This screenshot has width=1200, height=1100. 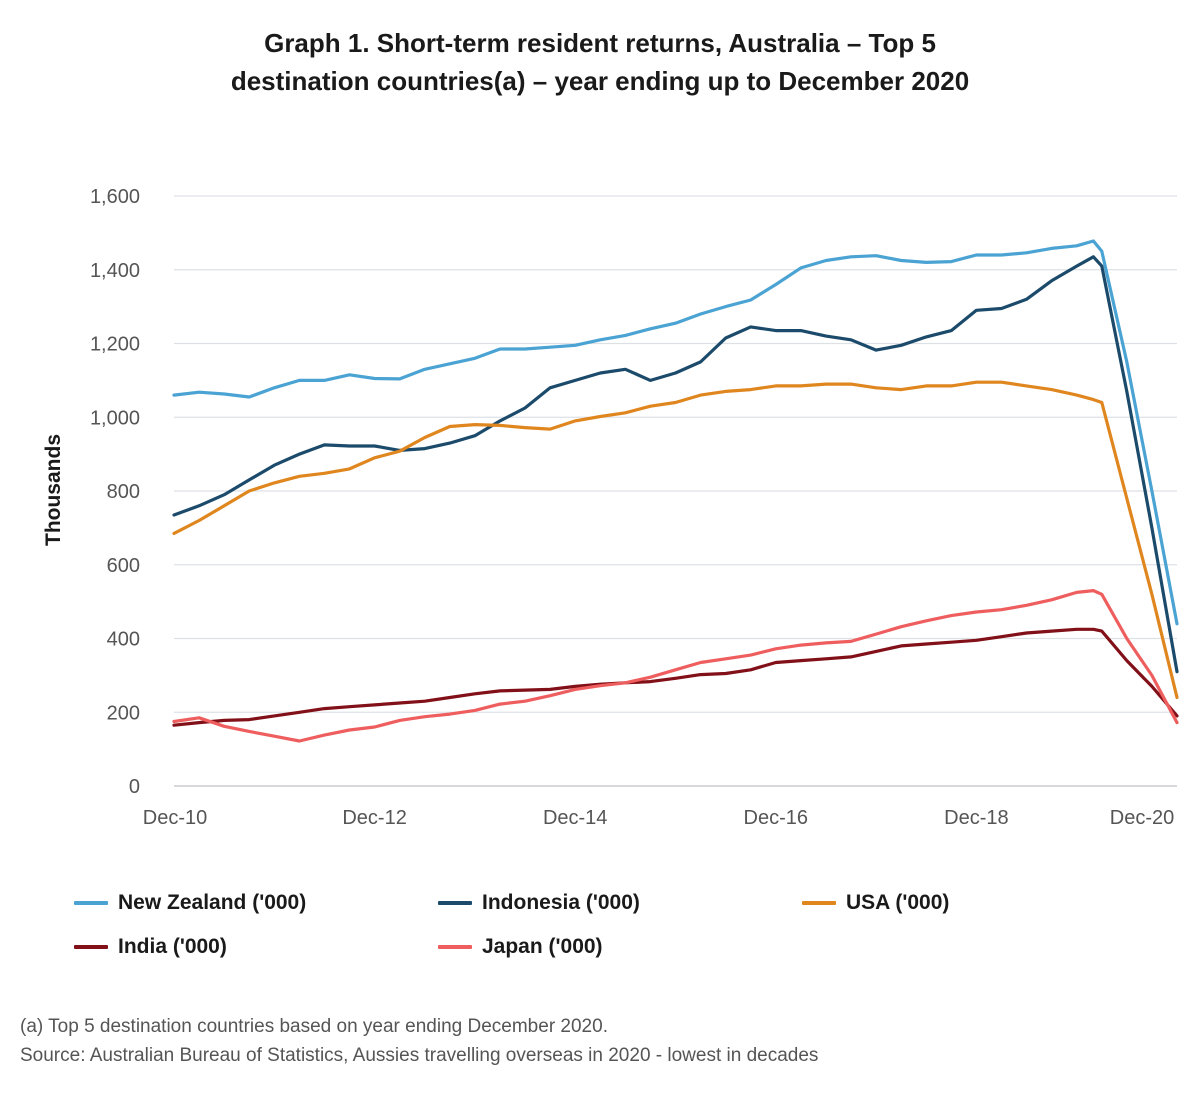 I want to click on legend-item: USA ('000), so click(x=875, y=903).